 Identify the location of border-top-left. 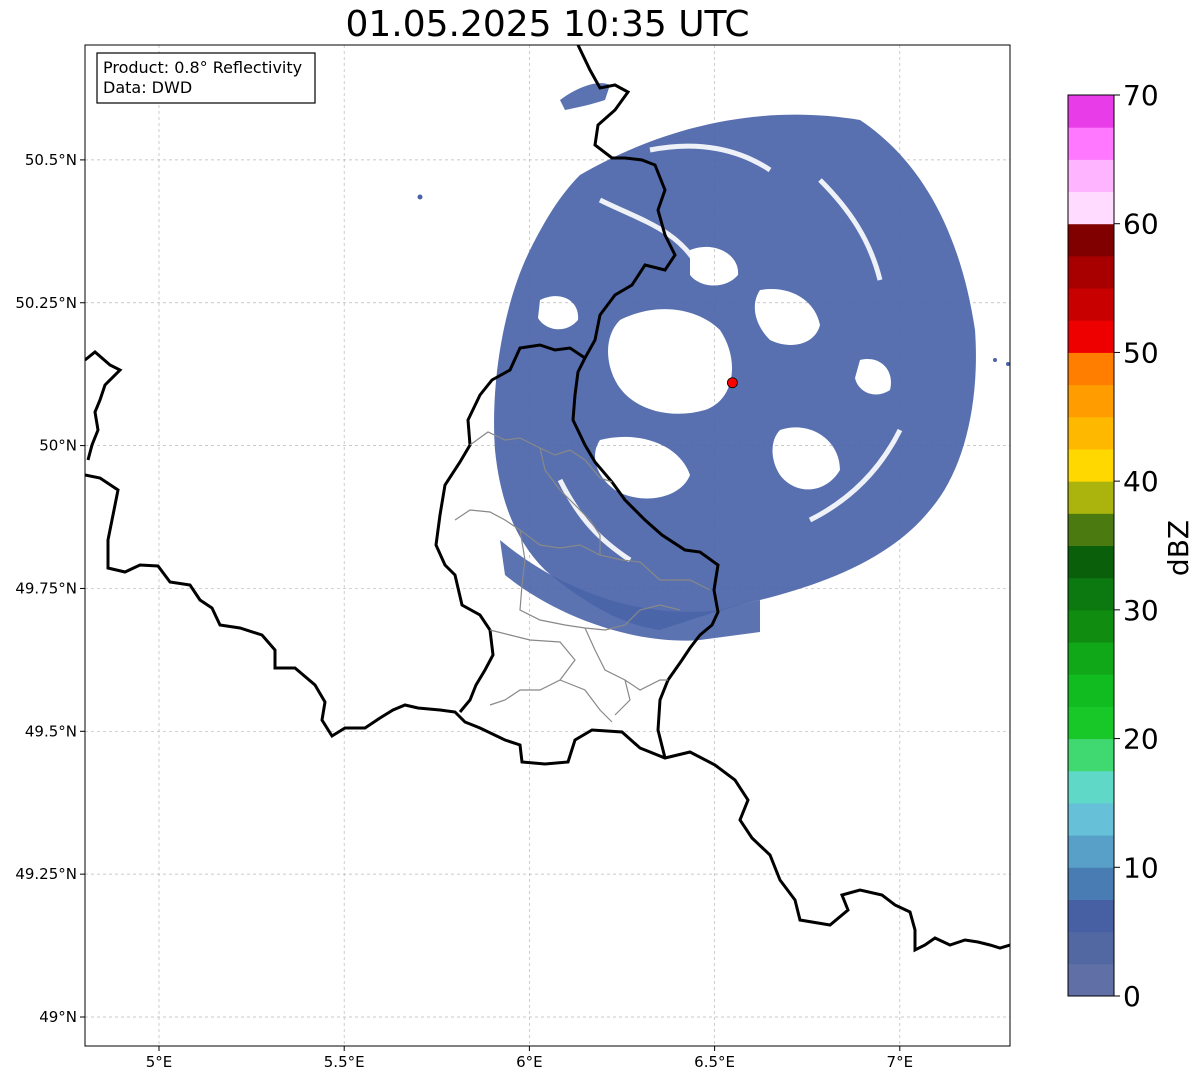
(104, 405).